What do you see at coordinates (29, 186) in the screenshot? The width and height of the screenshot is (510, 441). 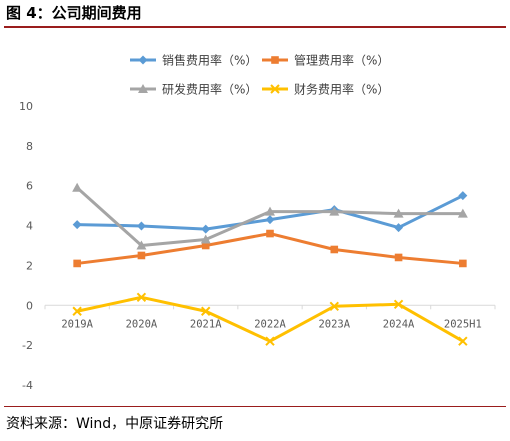 I see `y-tick-label: 6` at bounding box center [29, 186].